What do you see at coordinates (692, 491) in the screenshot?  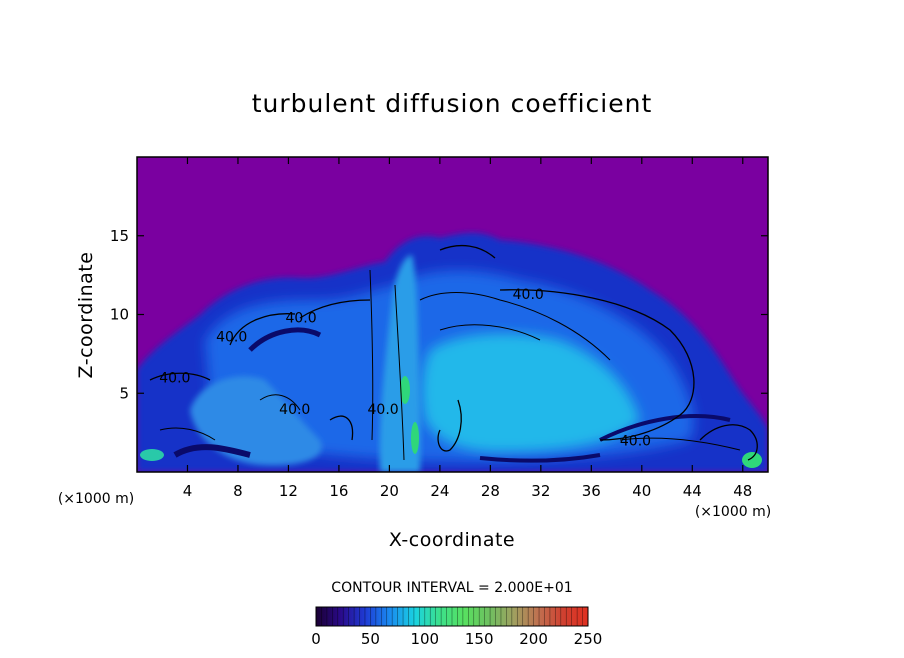 I see `x-tick-label: 44` at bounding box center [692, 491].